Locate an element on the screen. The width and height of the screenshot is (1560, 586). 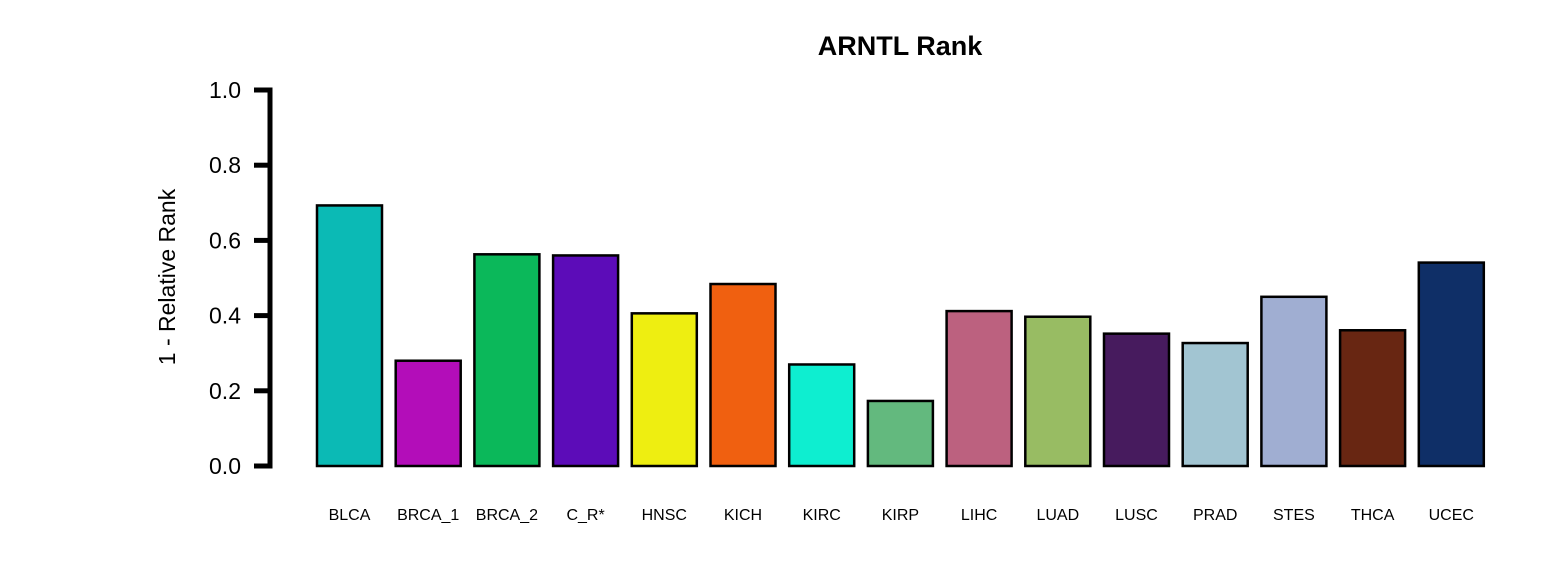
x-tick-label: KIRP is located at coordinates (900, 515).